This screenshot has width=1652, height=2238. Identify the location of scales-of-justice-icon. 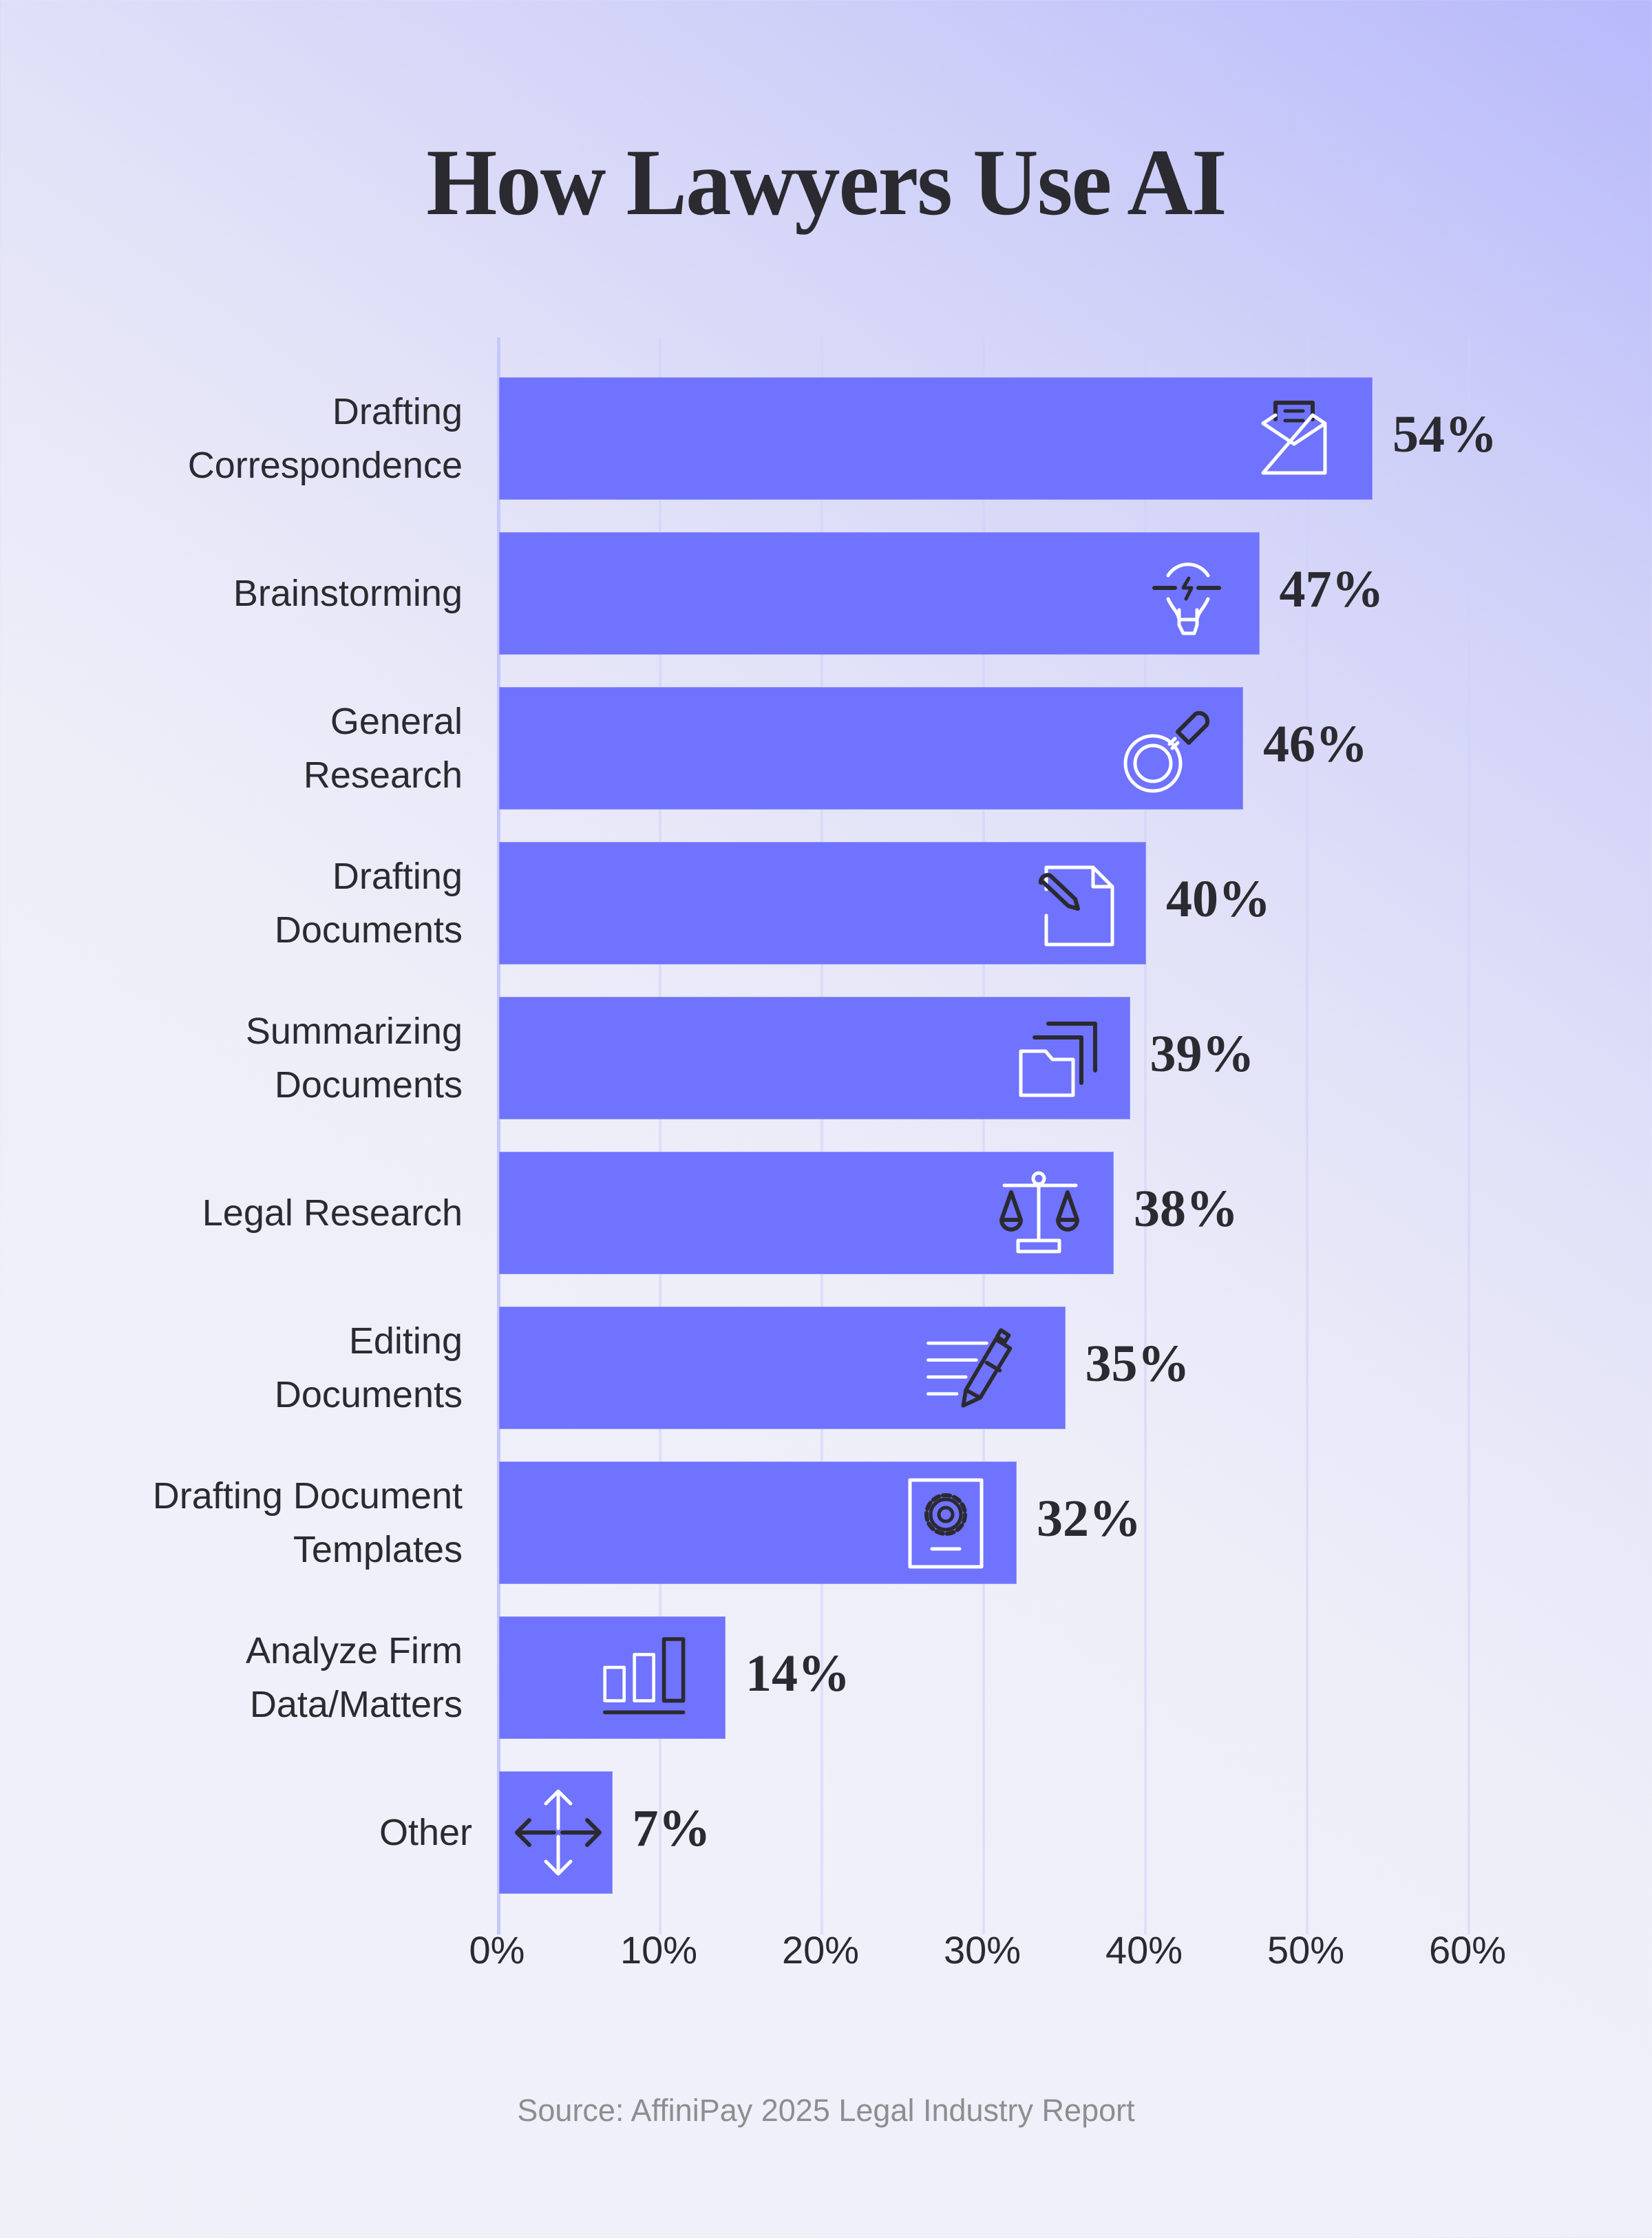
(1039, 1212).